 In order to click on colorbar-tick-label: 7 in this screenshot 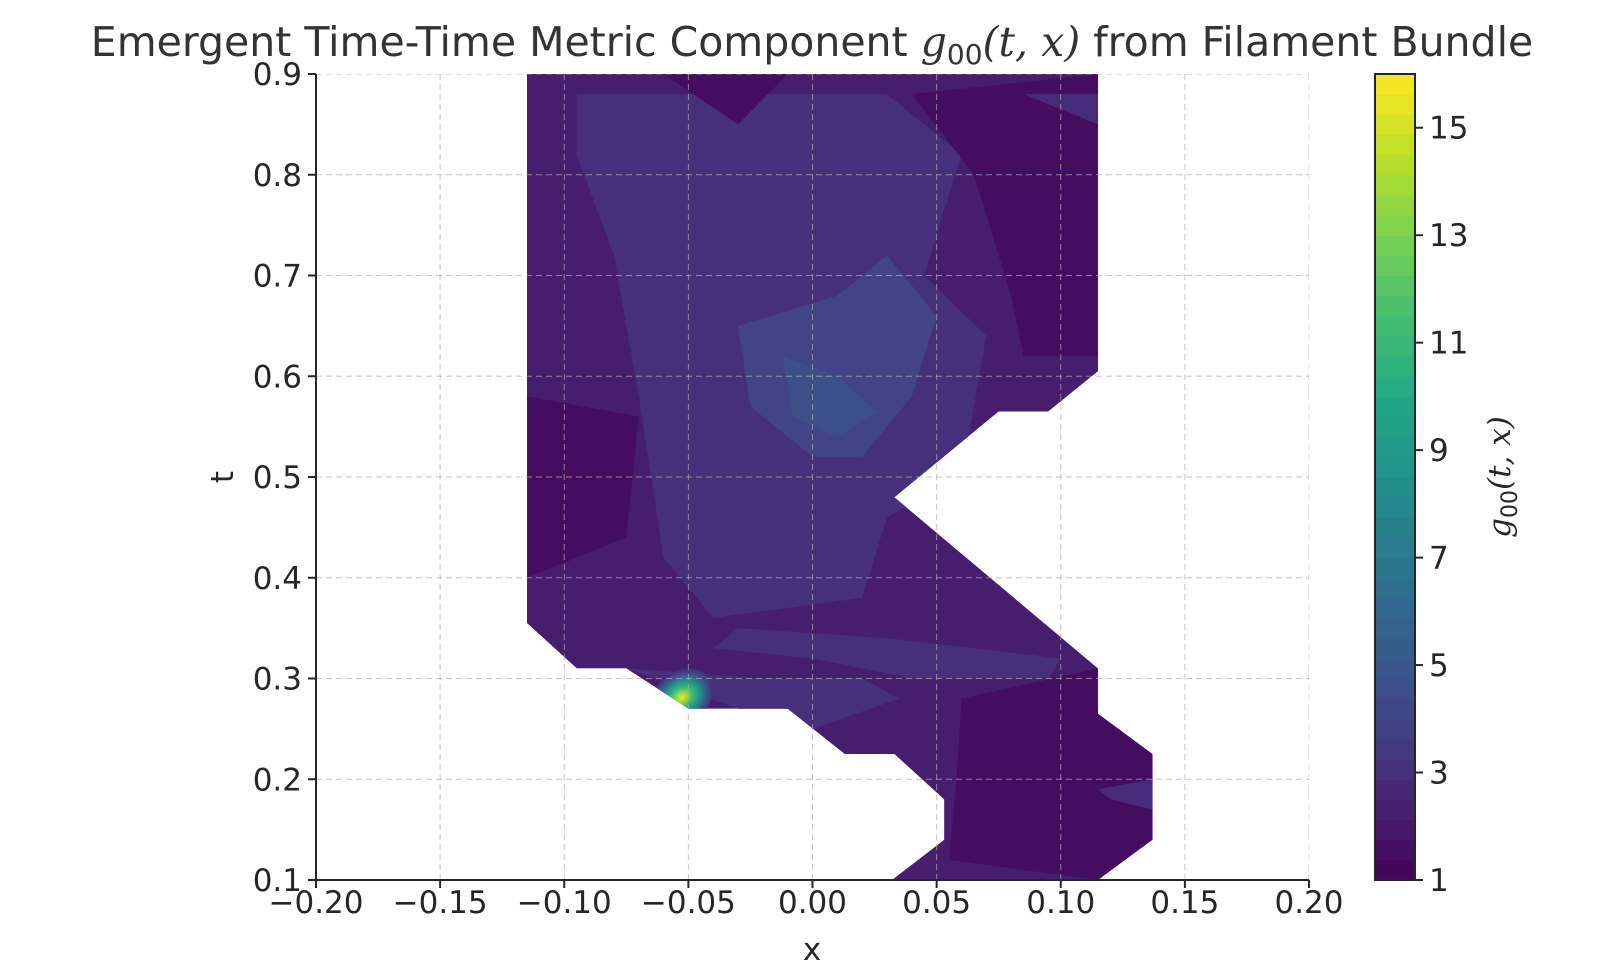, I will do `click(1439, 559)`.